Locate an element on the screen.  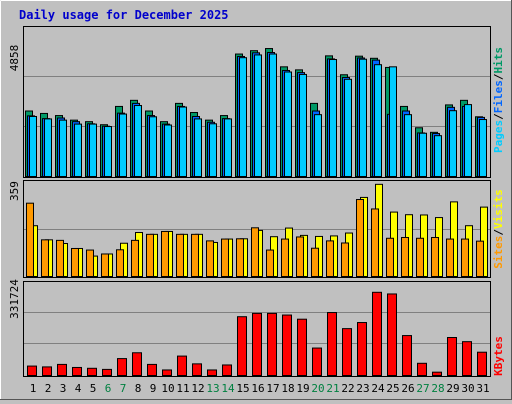
x-label-day-20: 20 is located at coordinates (317, 388).